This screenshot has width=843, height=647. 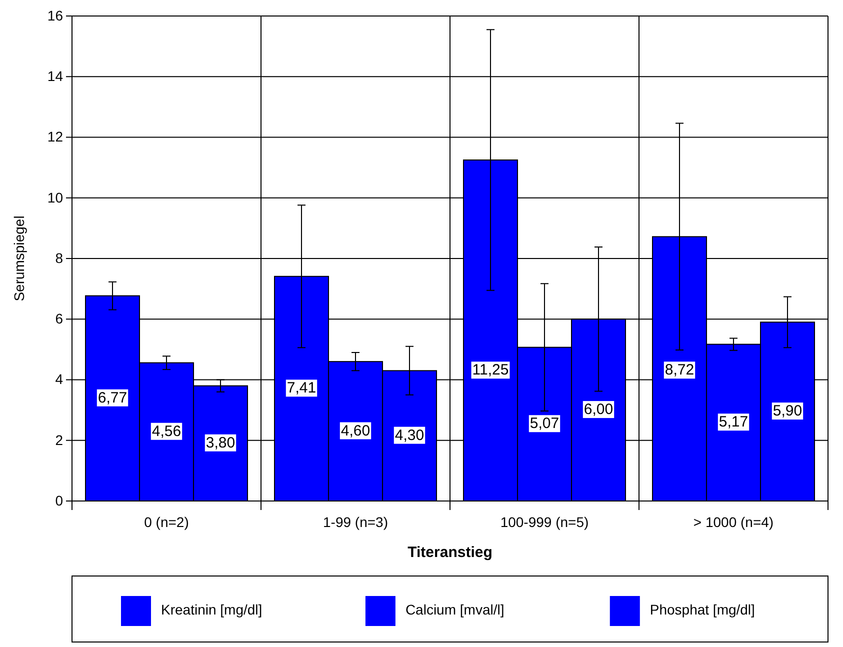 What do you see at coordinates (59, 440) in the screenshot?
I see `y-tick-label: 2` at bounding box center [59, 440].